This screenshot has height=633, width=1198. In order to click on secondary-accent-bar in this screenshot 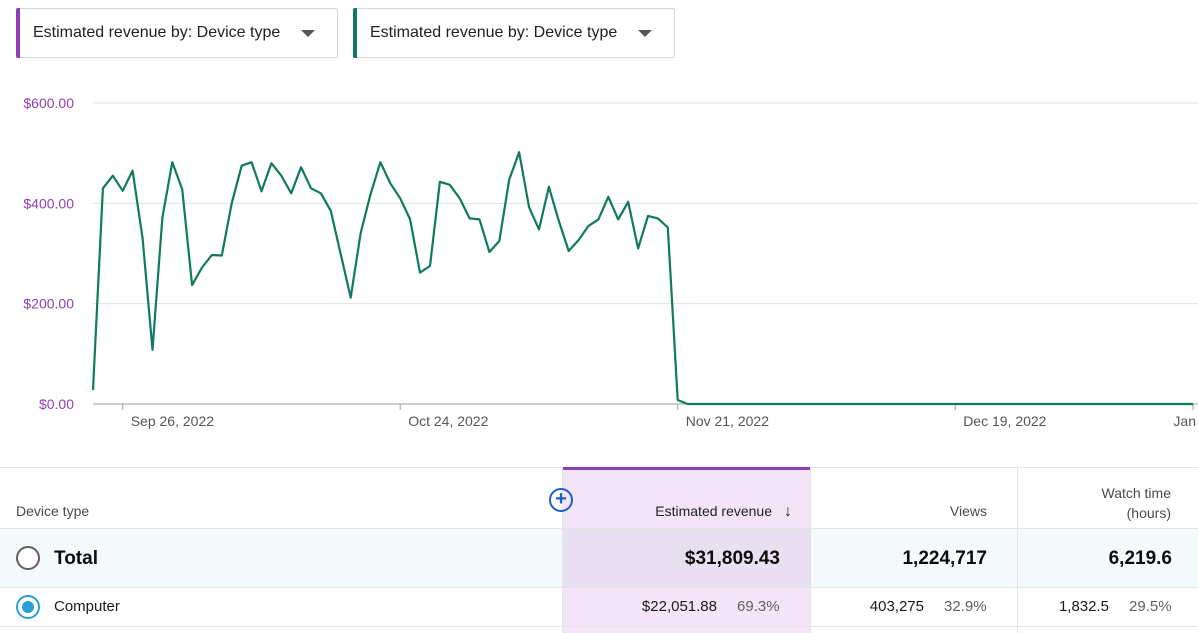, I will do `click(355, 33)`.